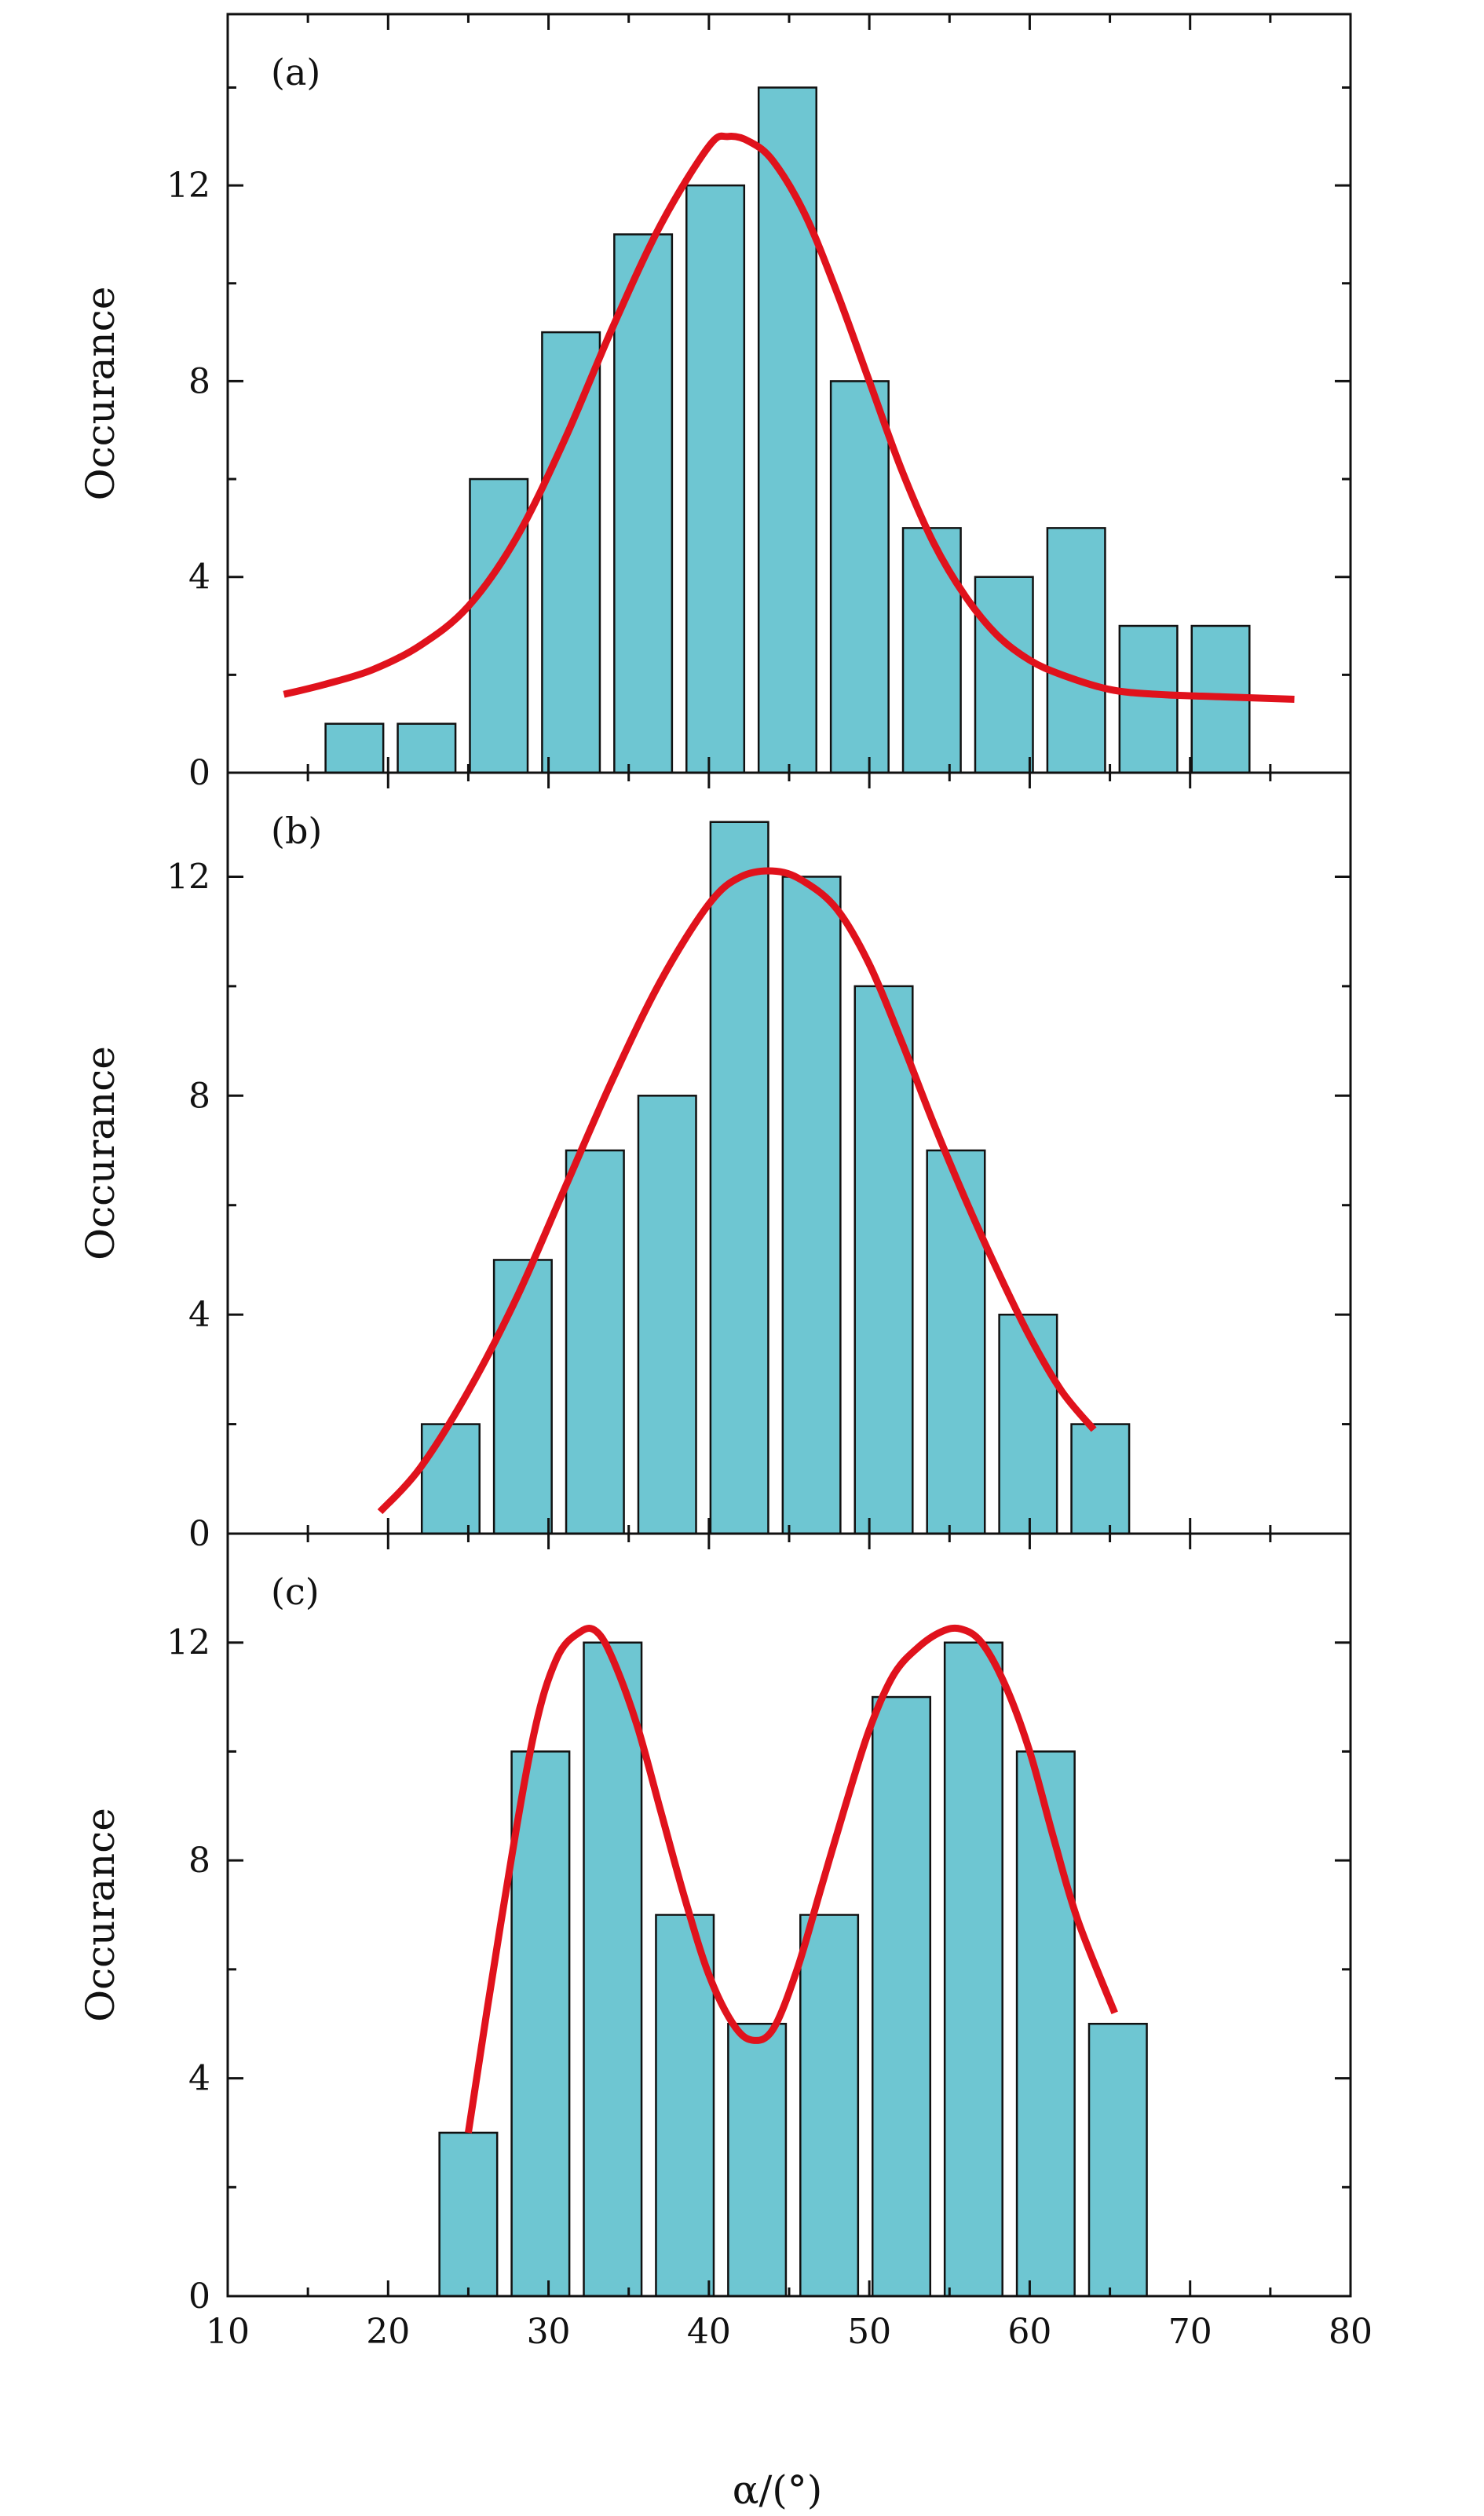 This screenshot has height=2516, width=1484. What do you see at coordinates (549, 2332) in the screenshot?
I see `x-tick-label: 30` at bounding box center [549, 2332].